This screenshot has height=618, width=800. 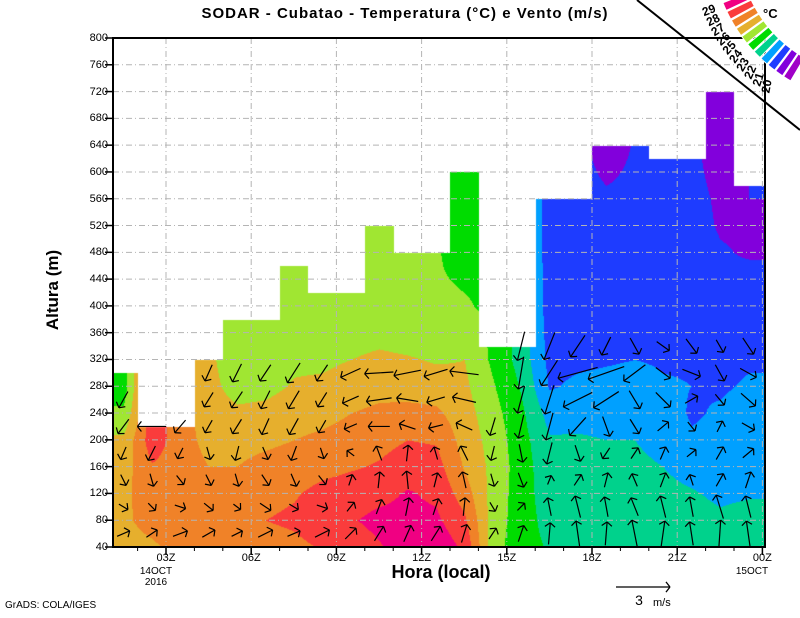 I want to click on x-tick-label-21Z: 21Z, so click(x=677, y=558).